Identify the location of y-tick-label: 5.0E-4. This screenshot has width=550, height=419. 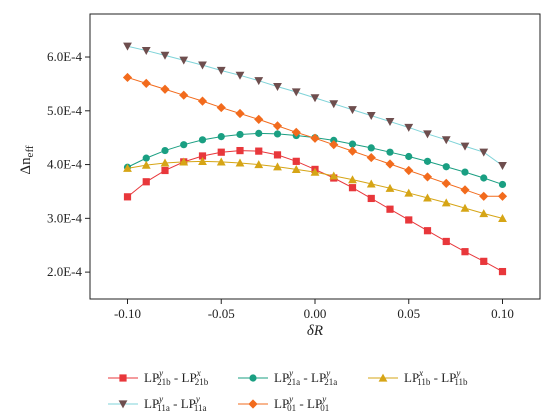
(65, 110).